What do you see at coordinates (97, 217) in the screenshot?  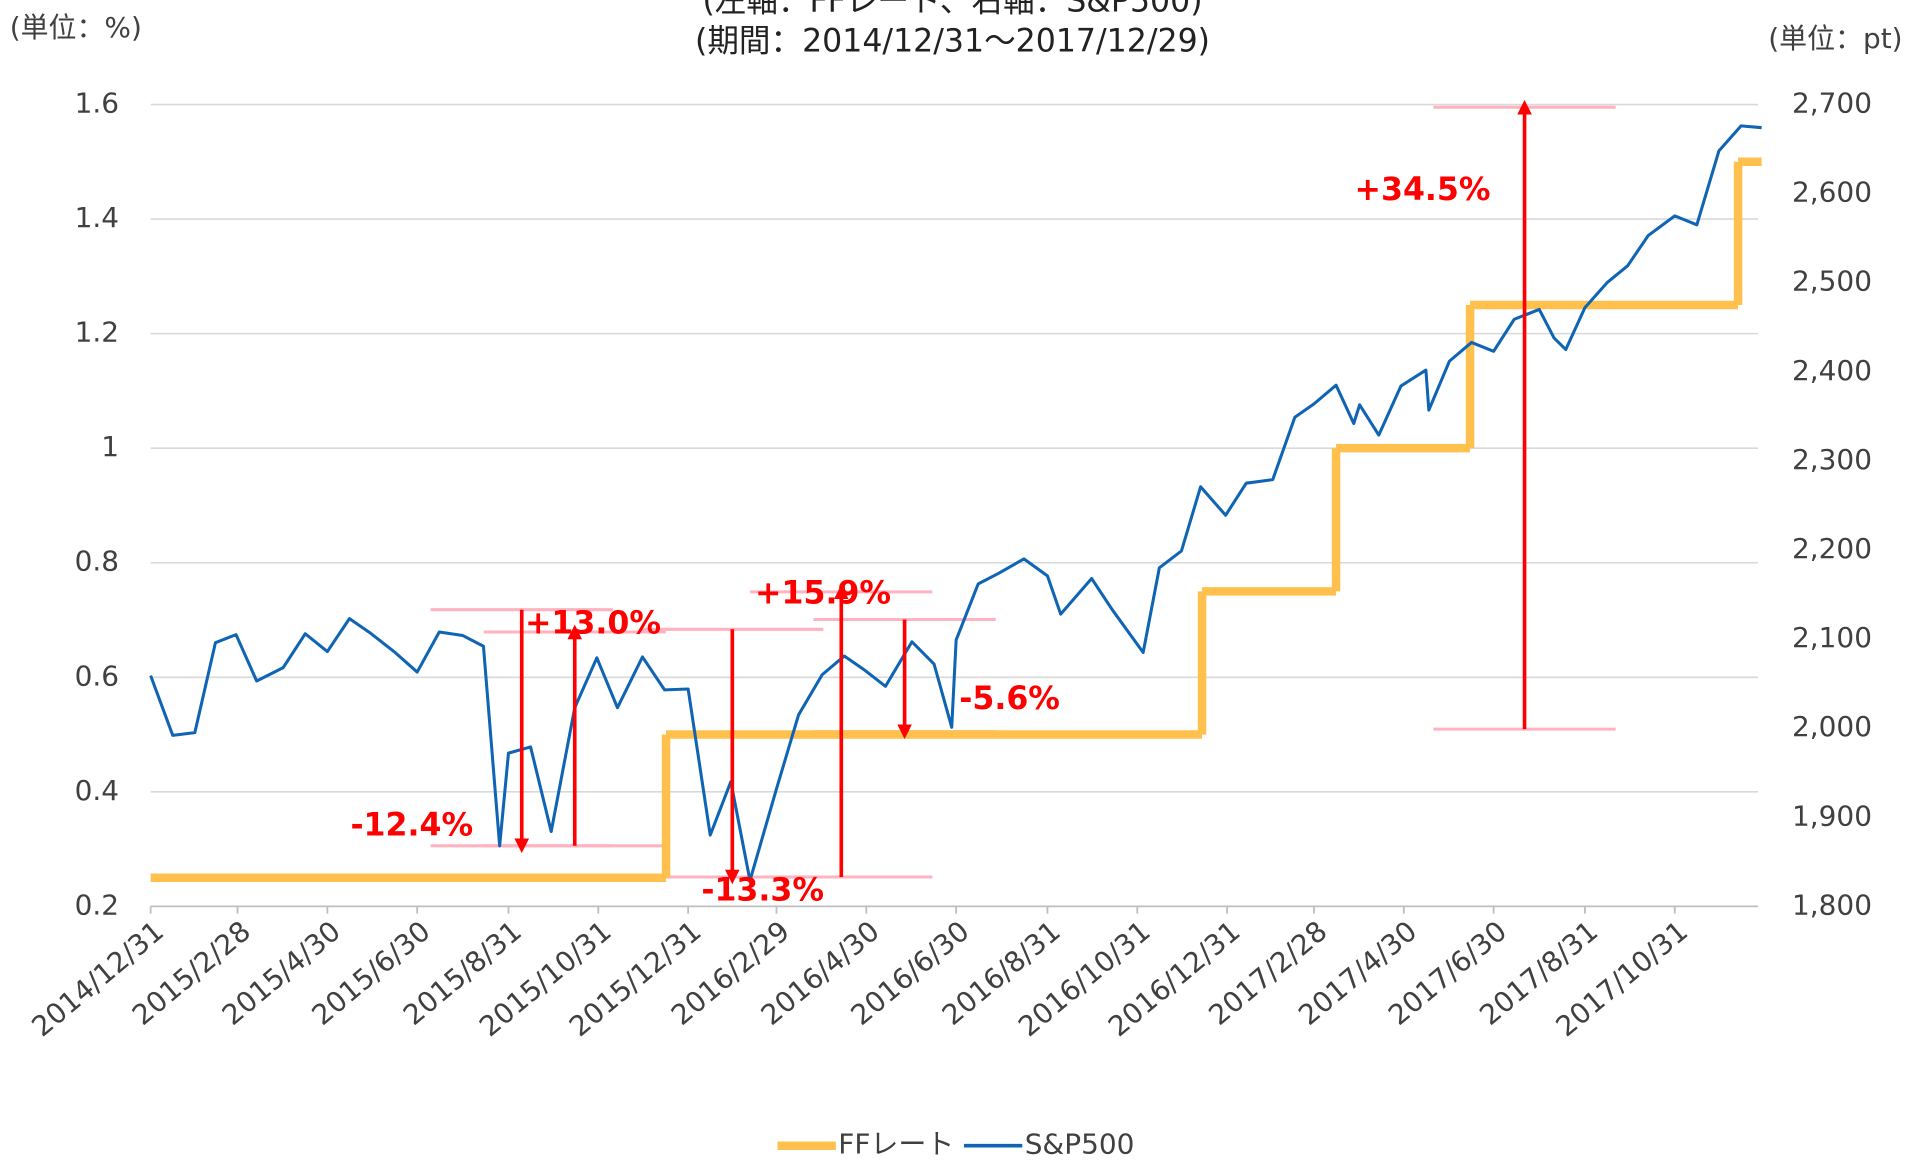 I see `y-tick-label: 1.4` at bounding box center [97, 217].